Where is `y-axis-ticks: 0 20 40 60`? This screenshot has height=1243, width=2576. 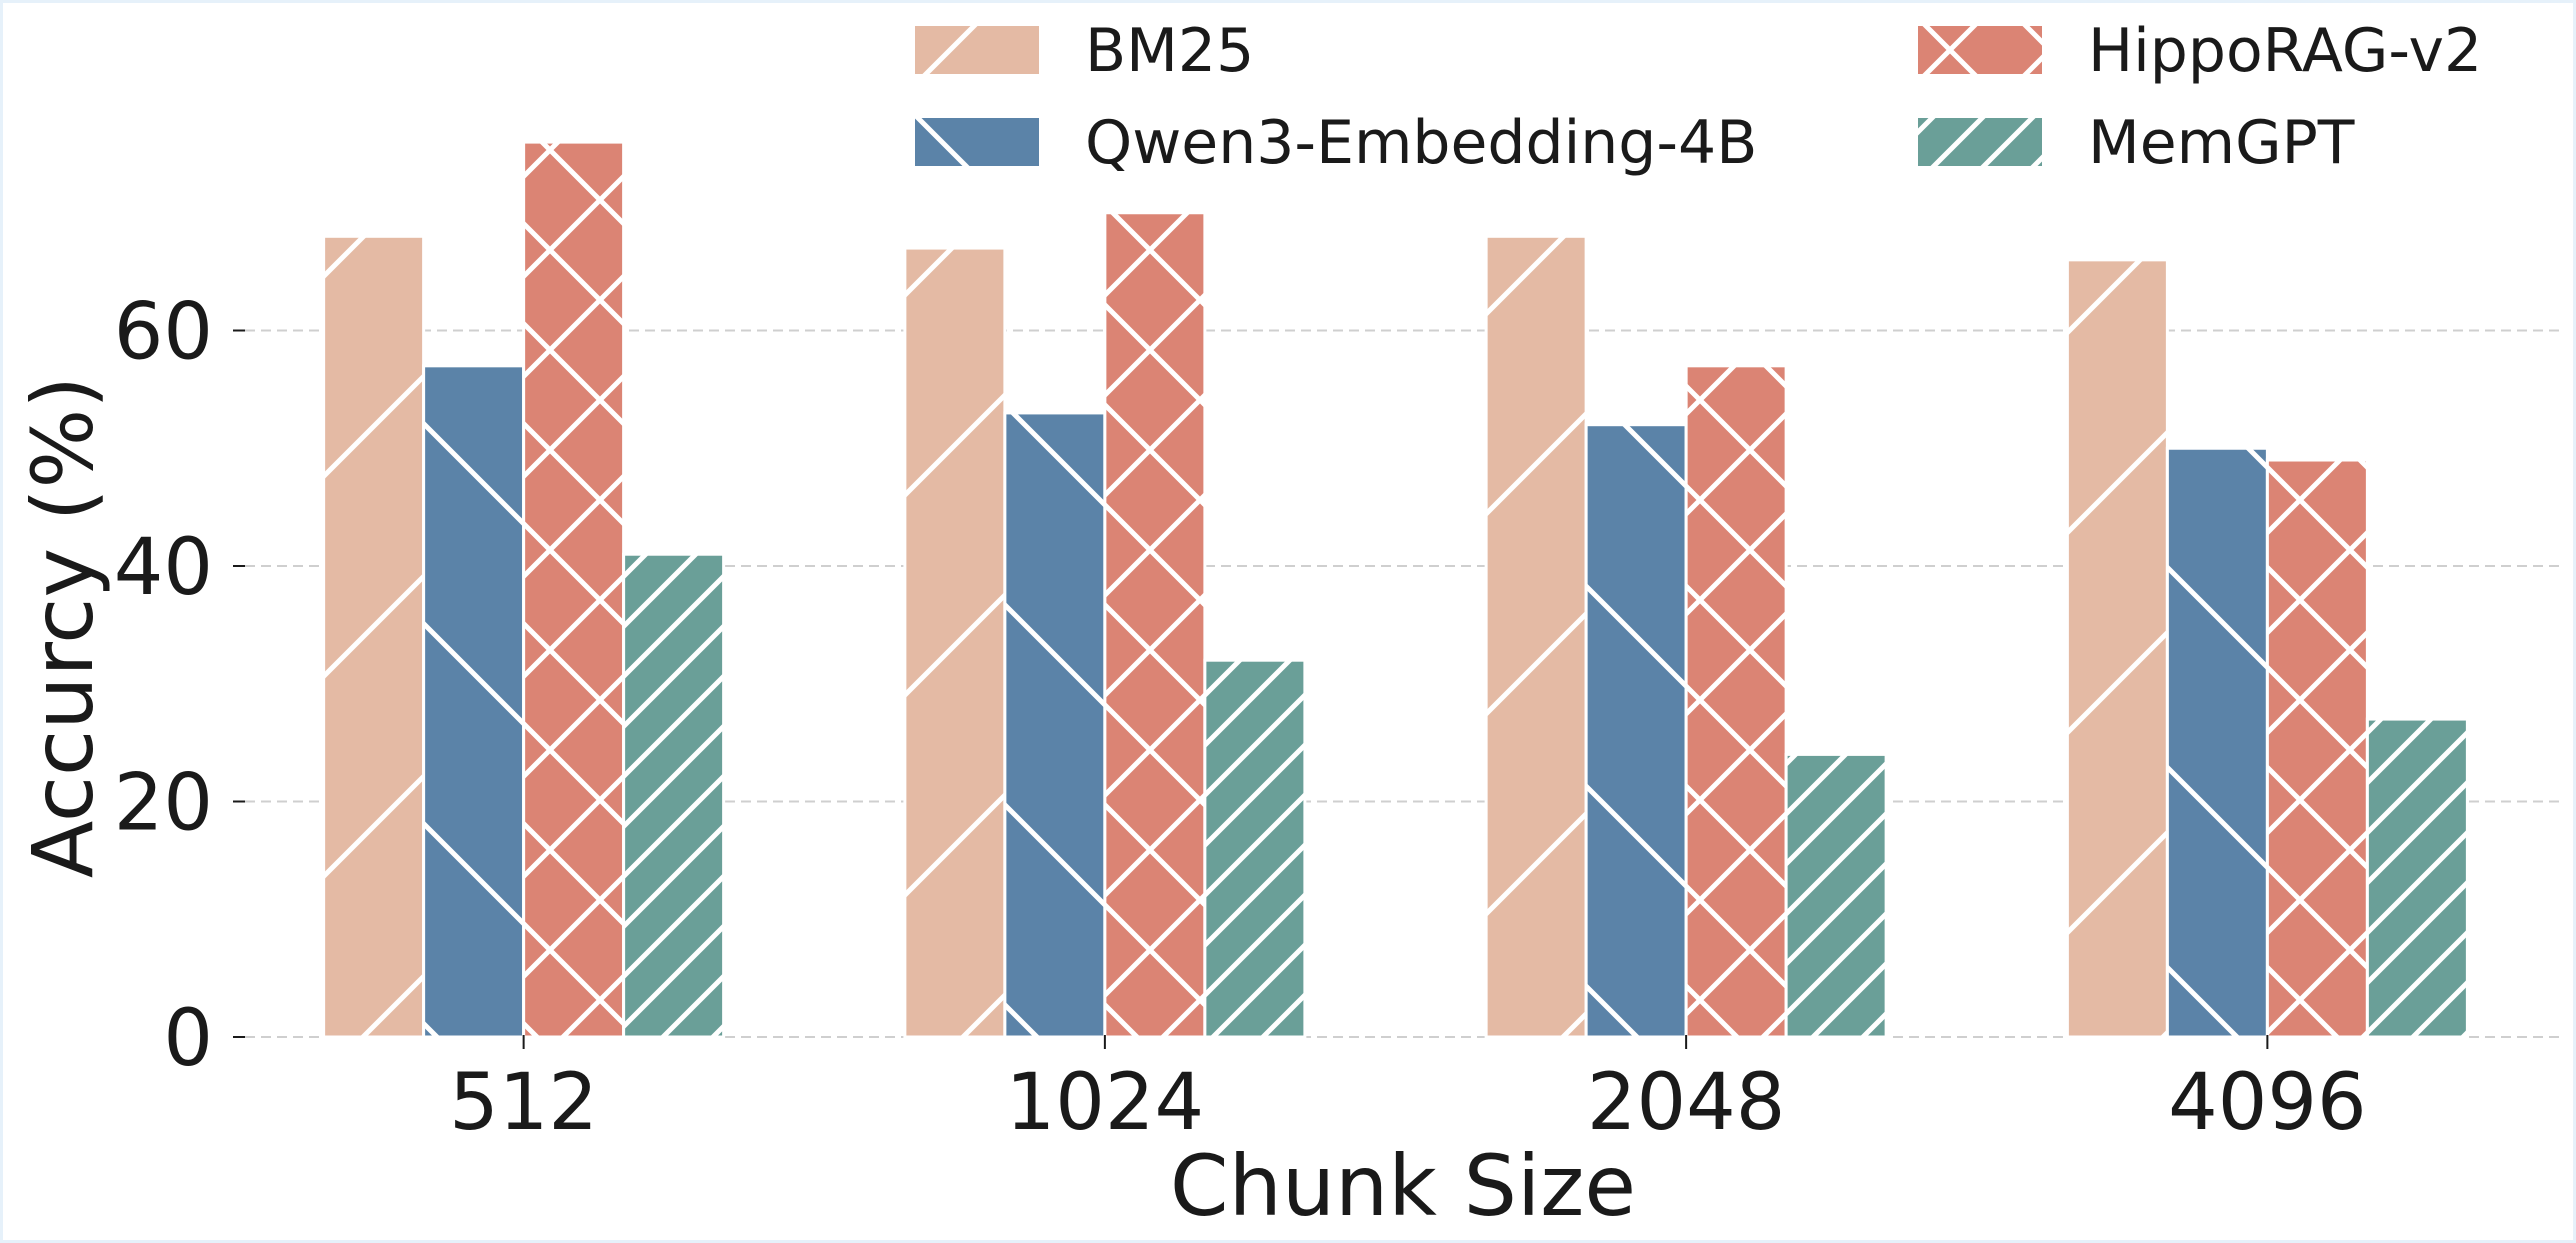
y-axis-ticks: 0 20 40 60 is located at coordinates (179, 686).